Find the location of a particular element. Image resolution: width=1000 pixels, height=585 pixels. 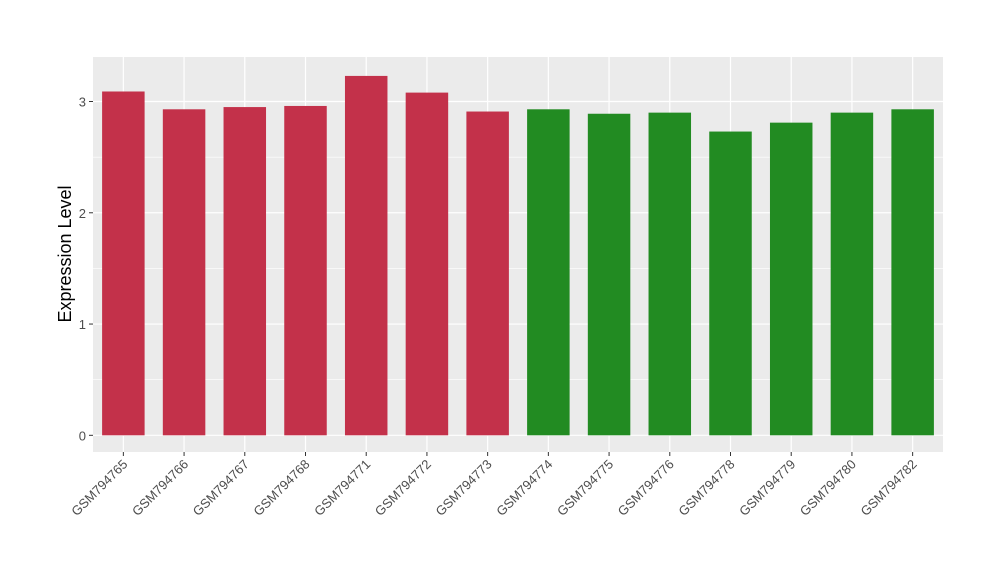

bar-GSM794776 is located at coordinates (670, 274).